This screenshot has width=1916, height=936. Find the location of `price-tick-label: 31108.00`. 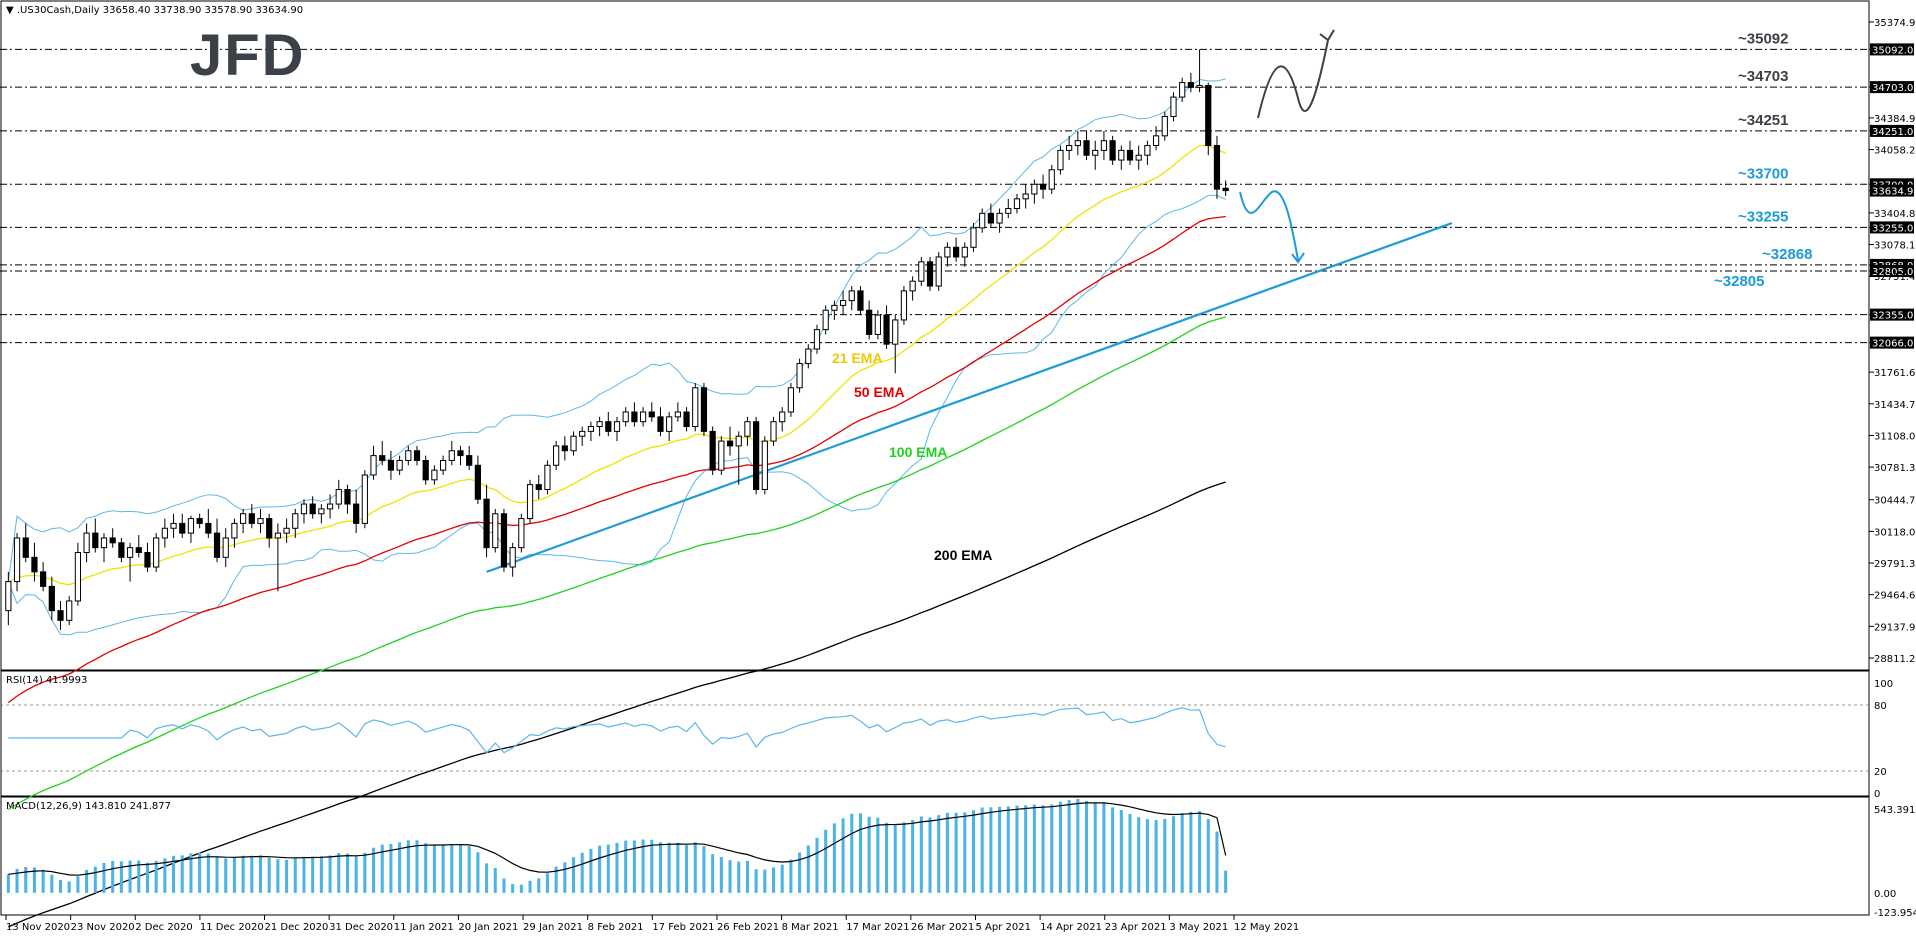

price-tick-label: 31108.00 is located at coordinates (1895, 436).